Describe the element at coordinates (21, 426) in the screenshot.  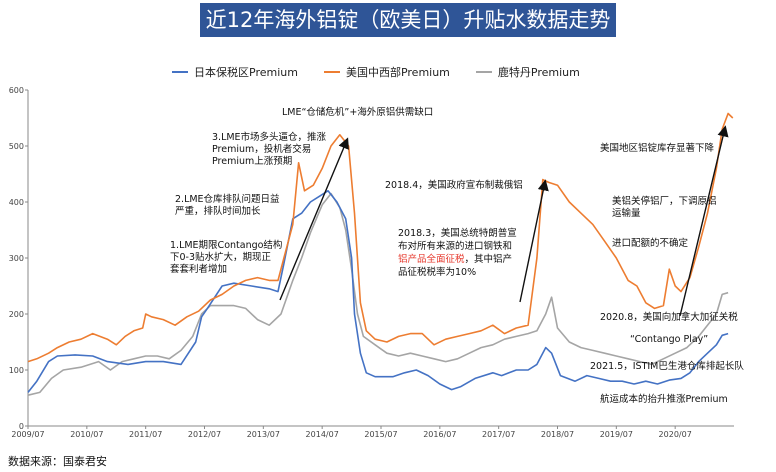
I see `y-tick-label: 0` at that location.